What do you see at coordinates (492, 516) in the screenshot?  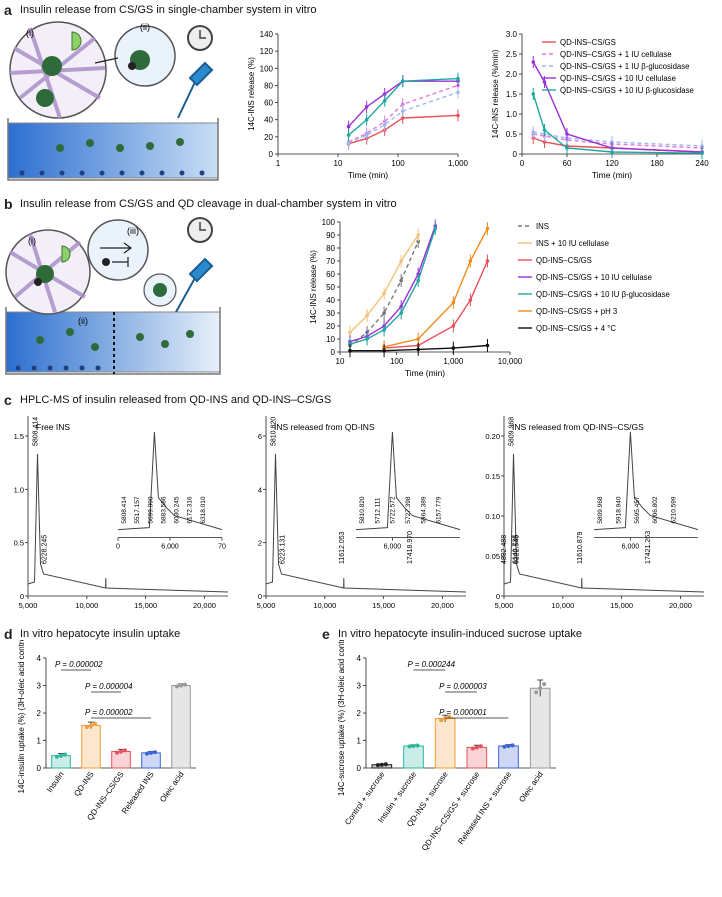 I see `y-tick-label: 0.10` at bounding box center [492, 516].